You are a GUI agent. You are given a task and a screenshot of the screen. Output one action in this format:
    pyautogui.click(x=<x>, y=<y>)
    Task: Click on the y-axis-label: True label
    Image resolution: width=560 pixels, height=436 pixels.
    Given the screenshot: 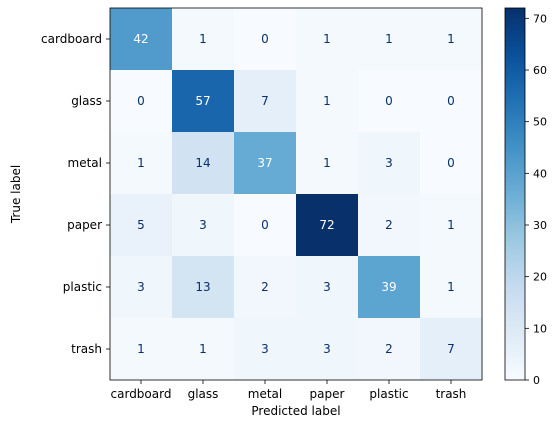 What is the action you would take?
    pyautogui.click(x=16, y=194)
    